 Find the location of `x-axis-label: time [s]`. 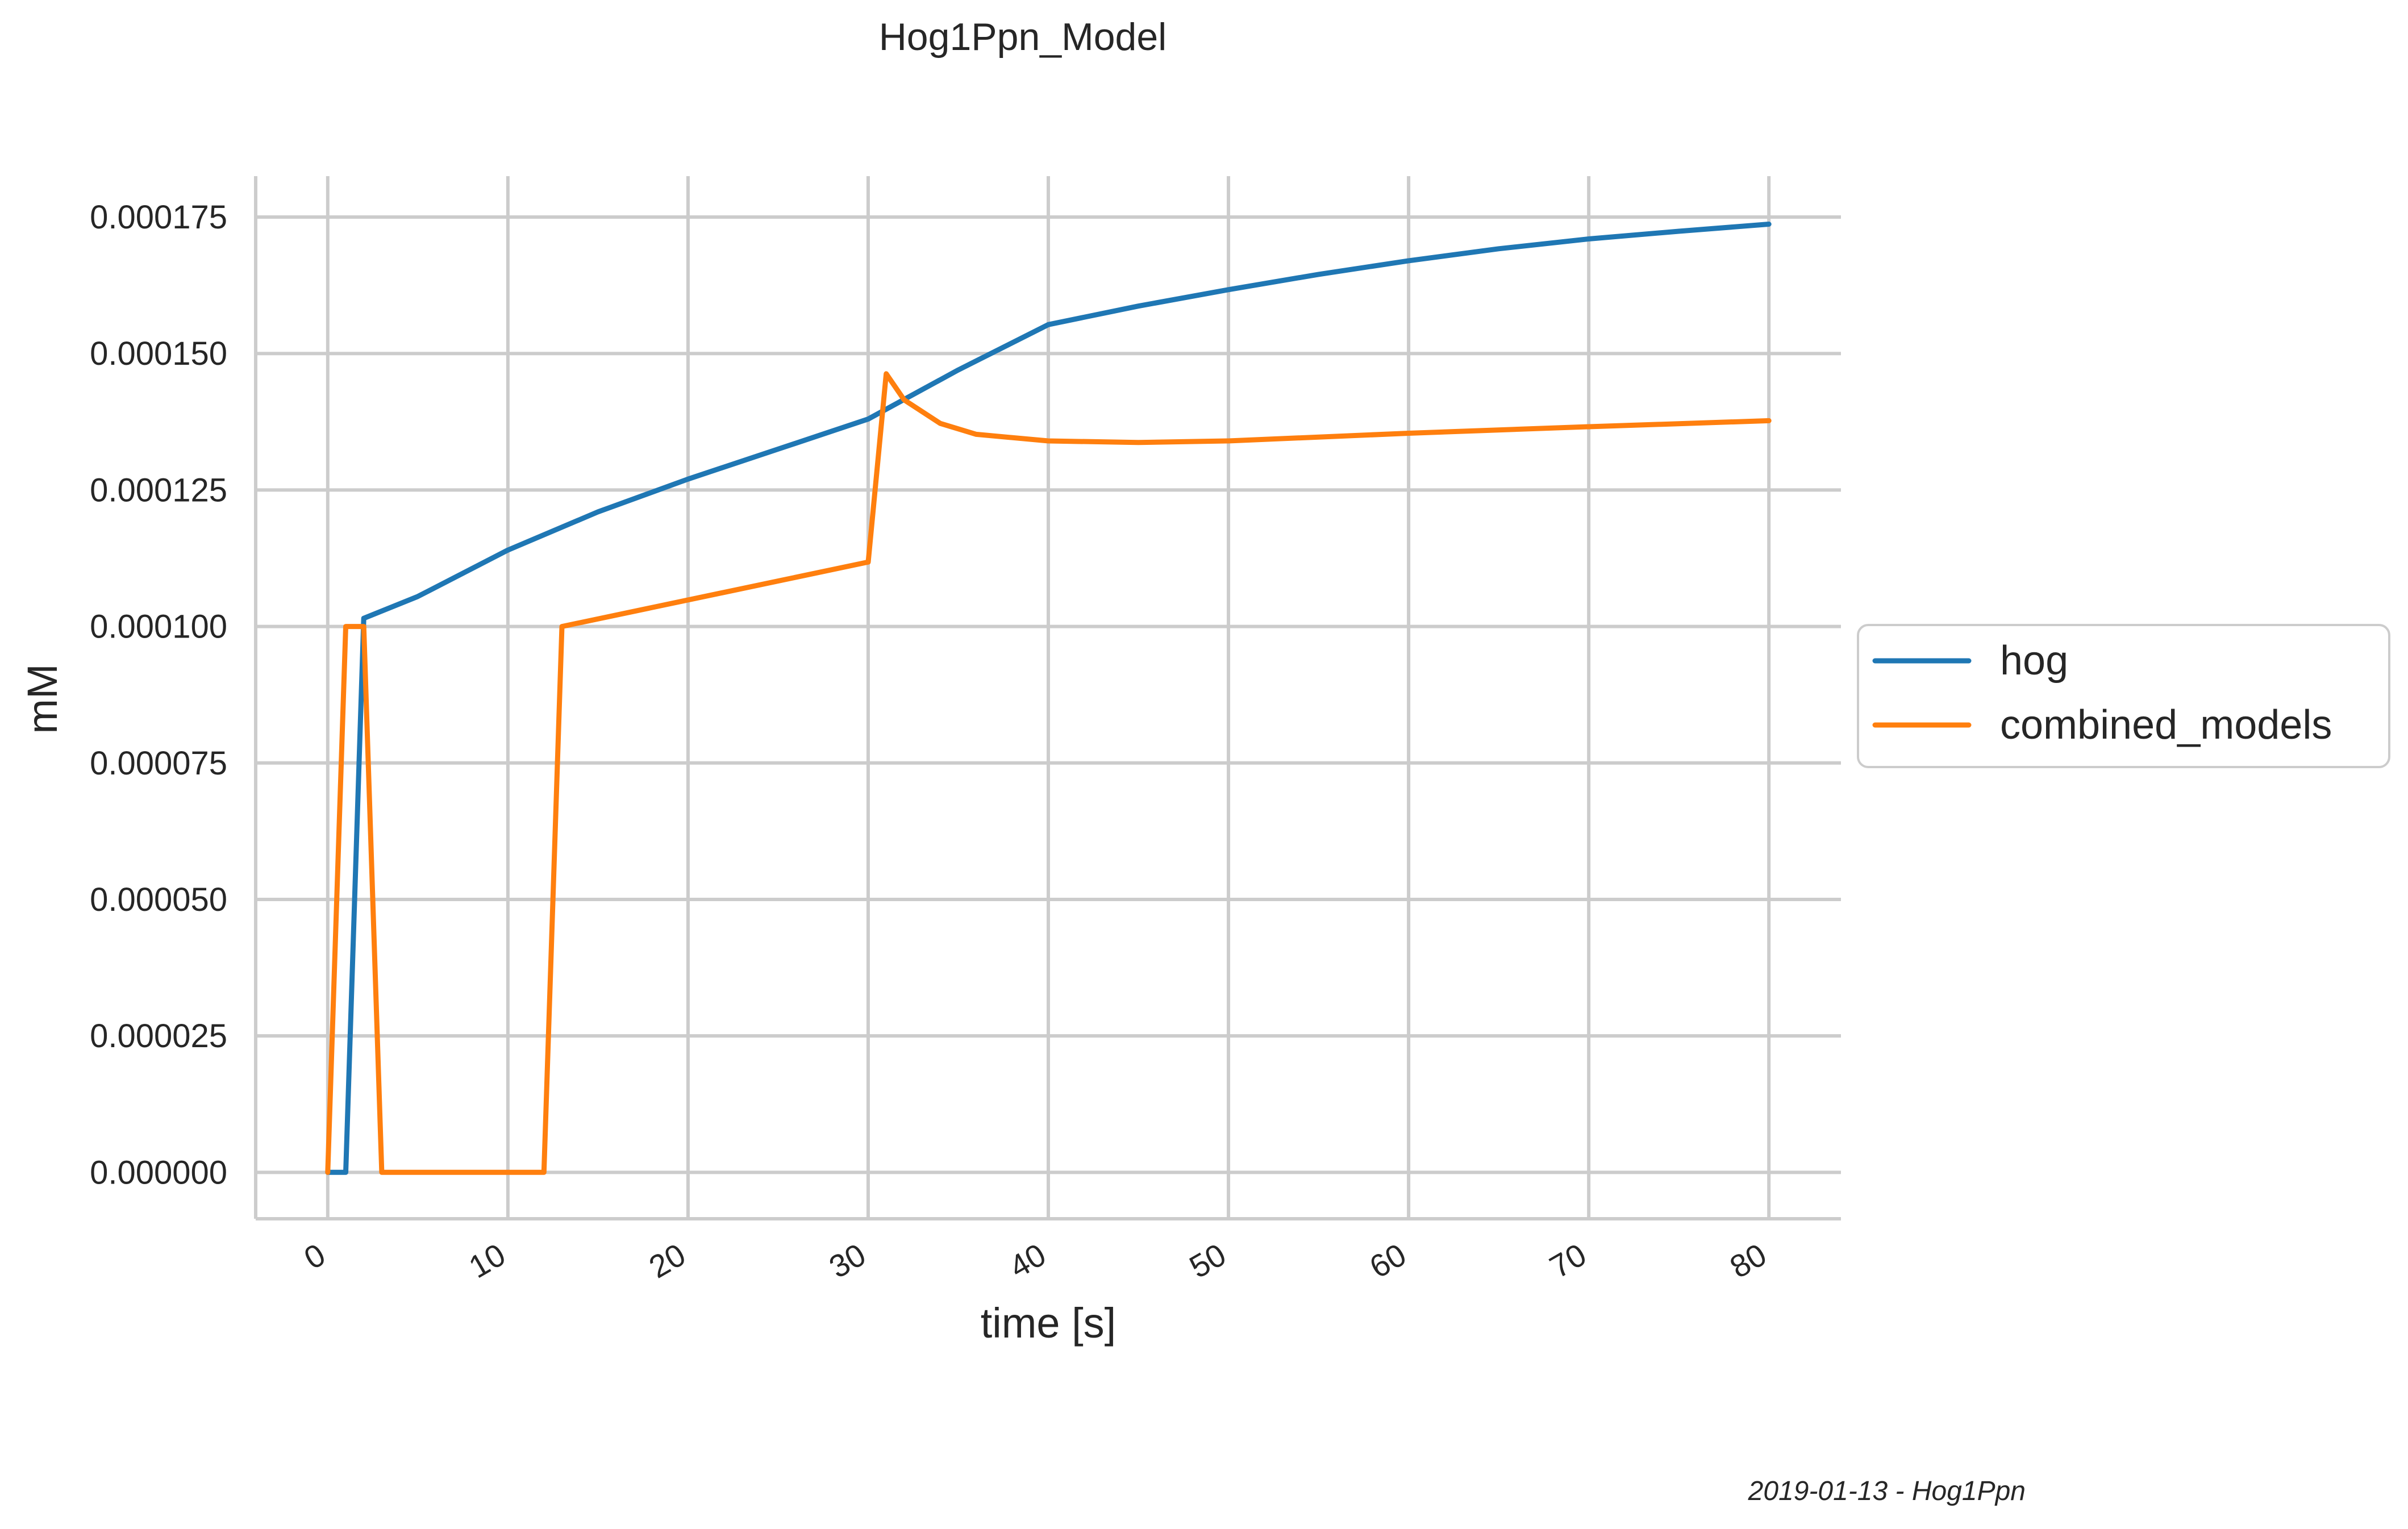

x-axis-label: time [s] is located at coordinates (1048, 1323).